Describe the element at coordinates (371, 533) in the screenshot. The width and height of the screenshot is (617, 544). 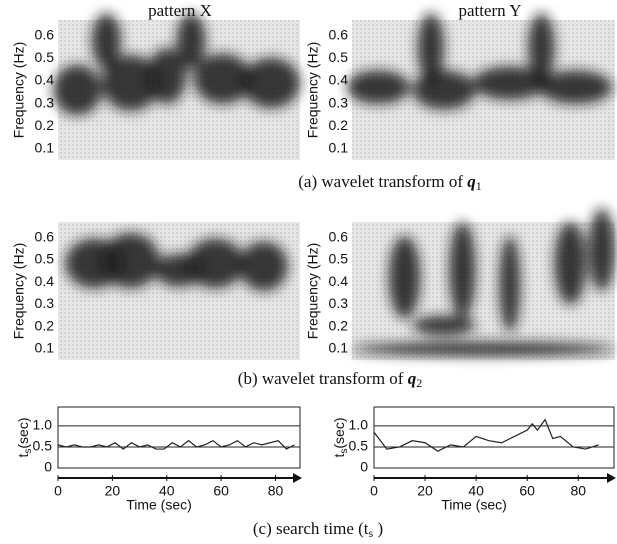
I see `caption-sub: s` at that location.